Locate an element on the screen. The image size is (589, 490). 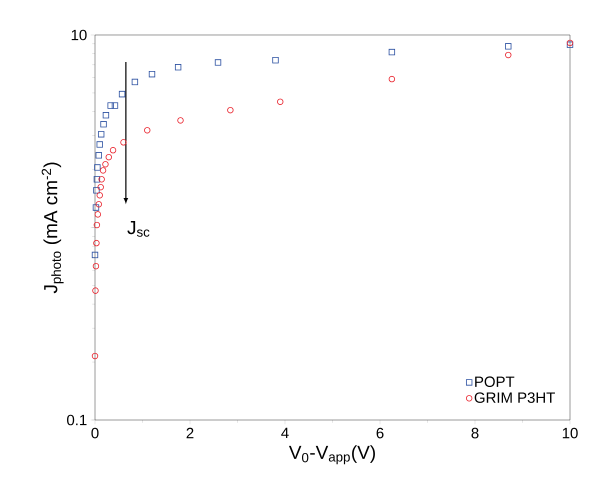
legend-label: GRIM P3HT is located at coordinates (514, 397).